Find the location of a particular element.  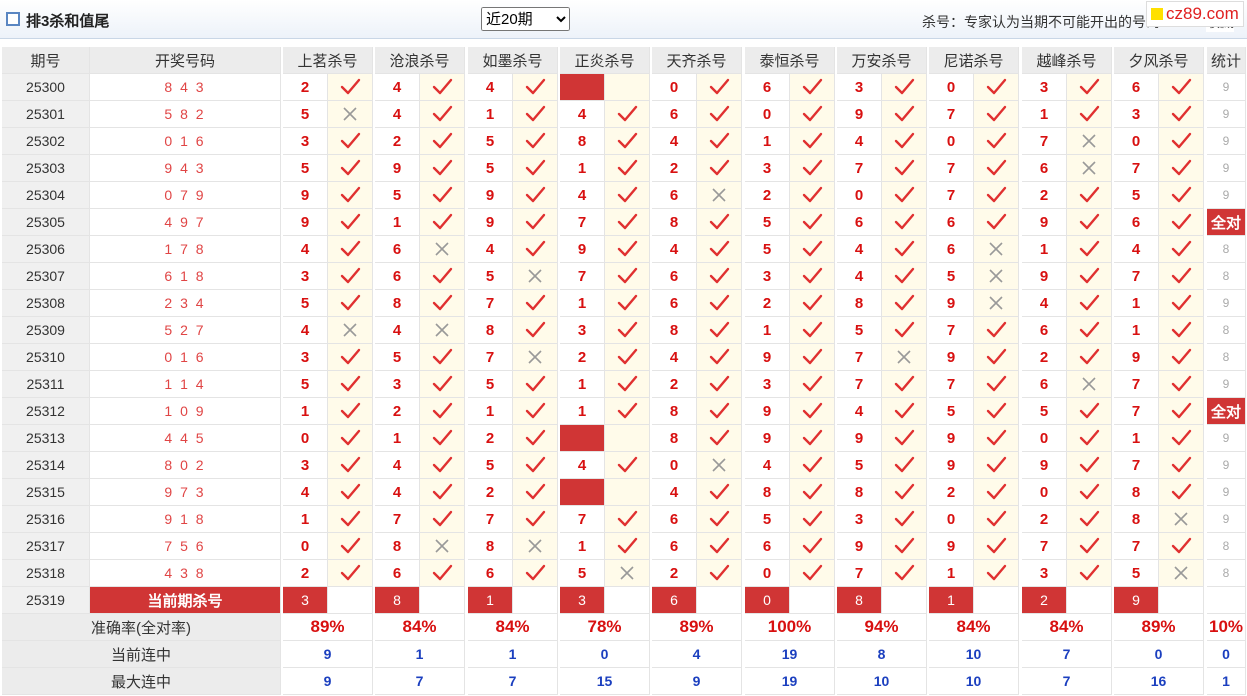

kill-empty is located at coordinates (582, 87).